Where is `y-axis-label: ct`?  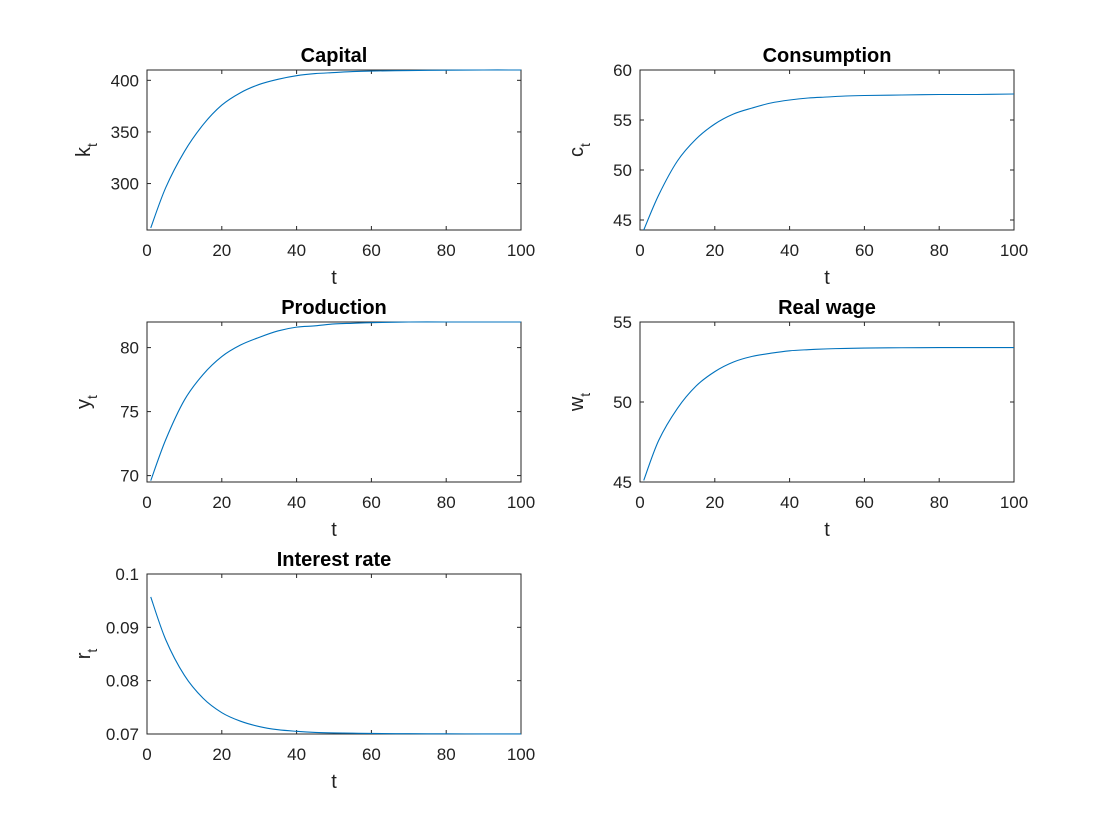
y-axis-label: ct is located at coordinates (579, 150).